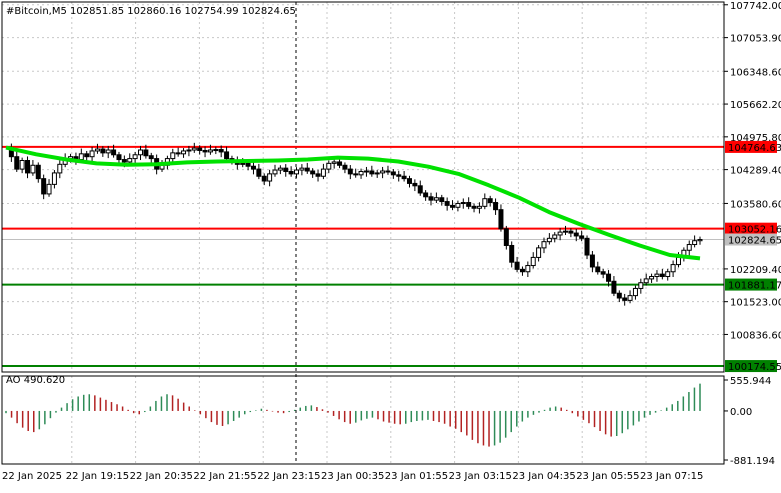 Image resolution: width=781 pixels, height=493 pixels. I want to click on x-tick-label: 23 Jan 04:35, so click(543, 476).